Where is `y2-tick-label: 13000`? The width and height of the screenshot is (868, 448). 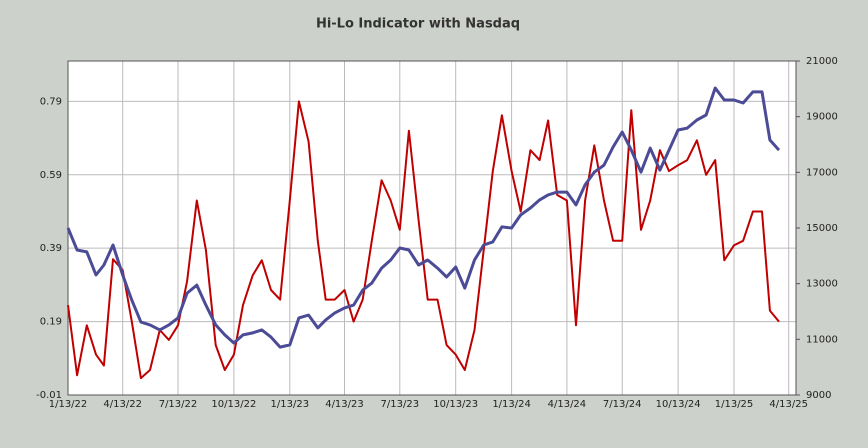
y2-tick-label: 13000 is located at coordinates (822, 284).